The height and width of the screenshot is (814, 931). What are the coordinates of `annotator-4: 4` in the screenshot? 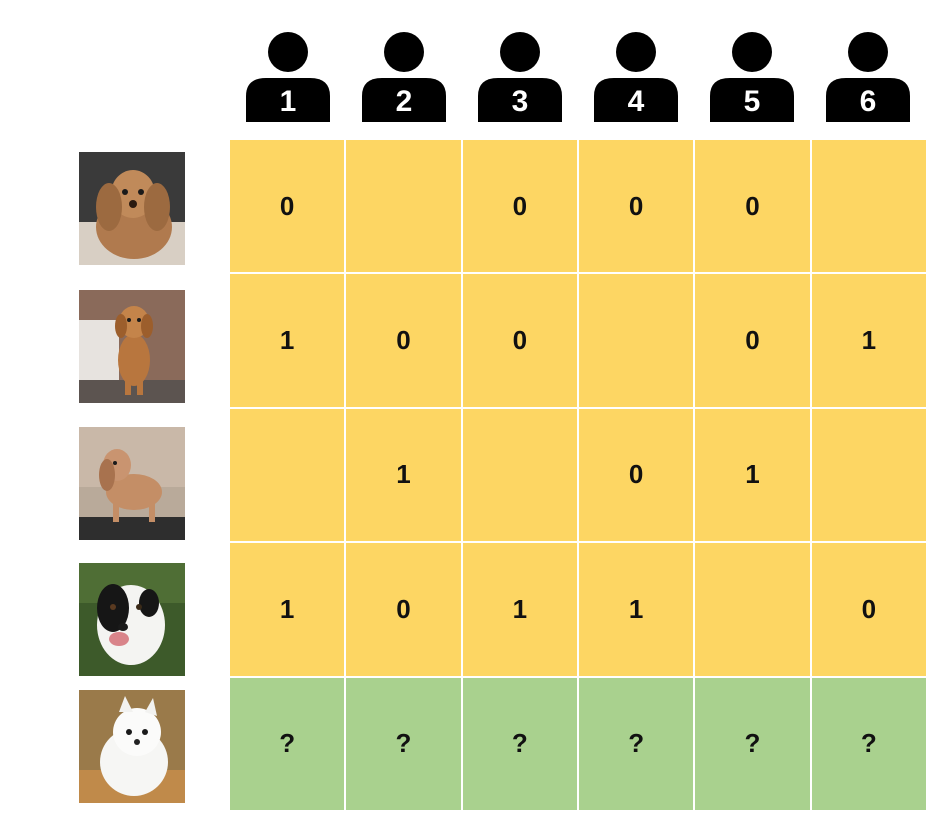 It's located at (636, 76).